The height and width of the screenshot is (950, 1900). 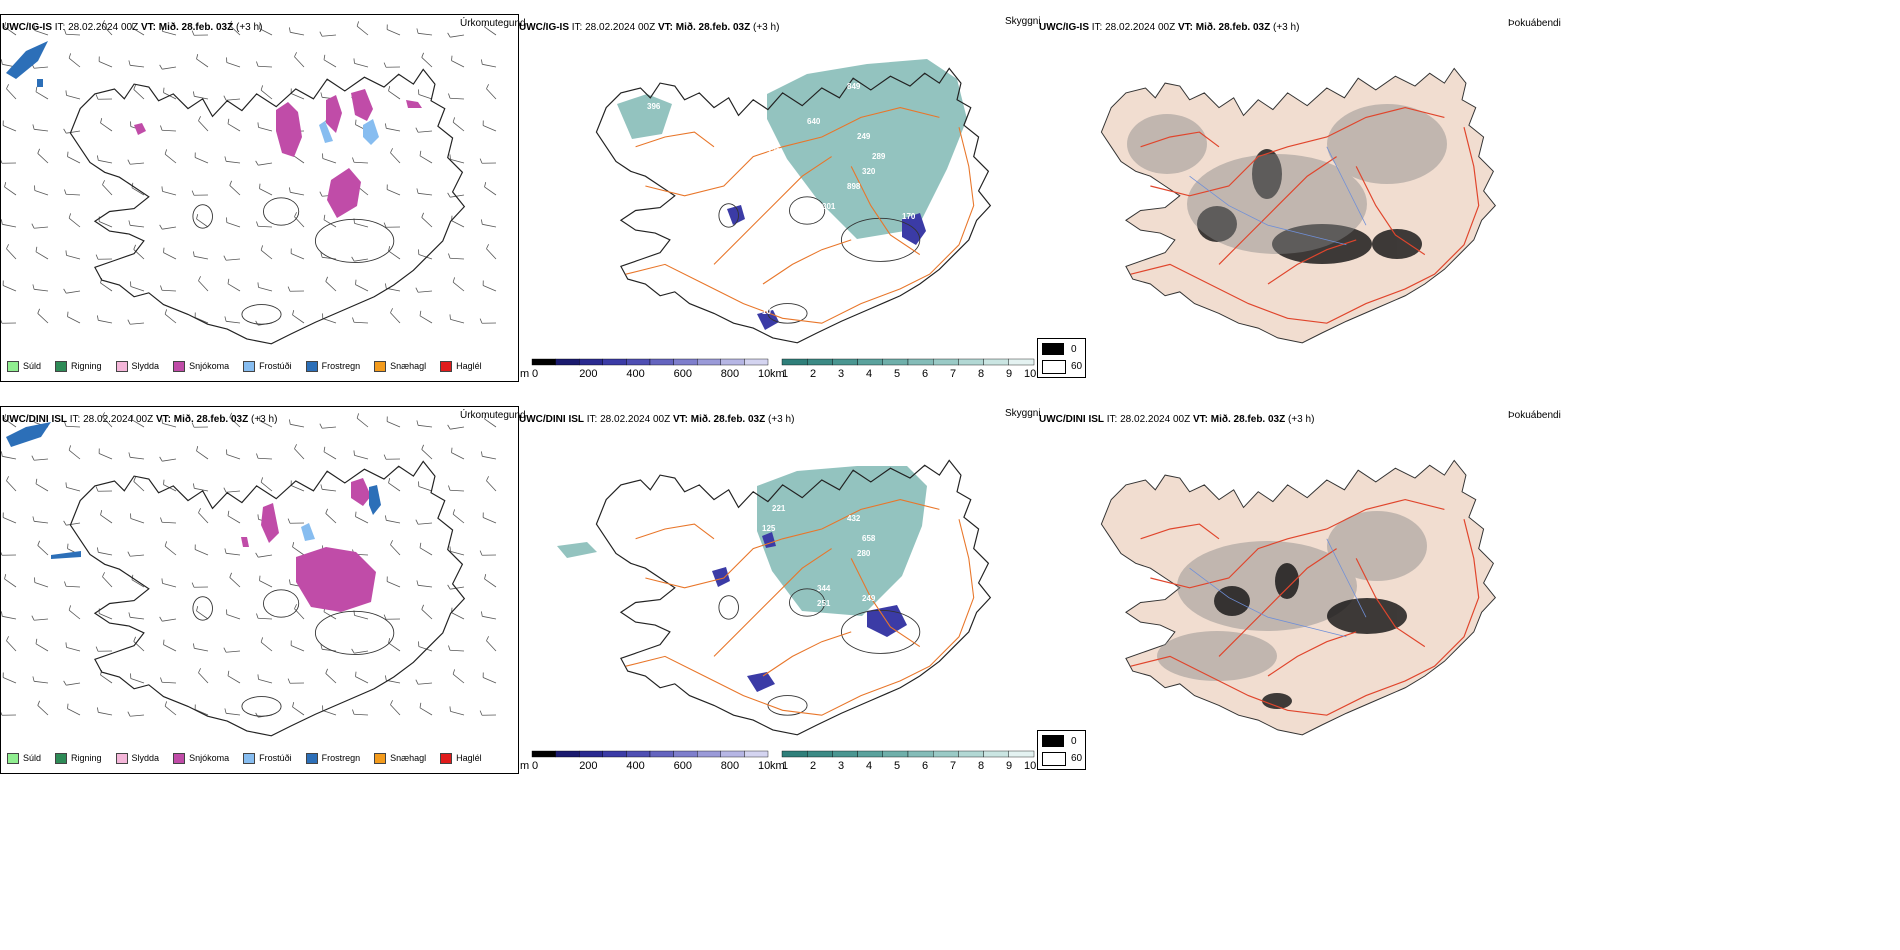 What do you see at coordinates (824, 603) in the screenshot?
I see `ceiling-value-label: 251` at bounding box center [824, 603].